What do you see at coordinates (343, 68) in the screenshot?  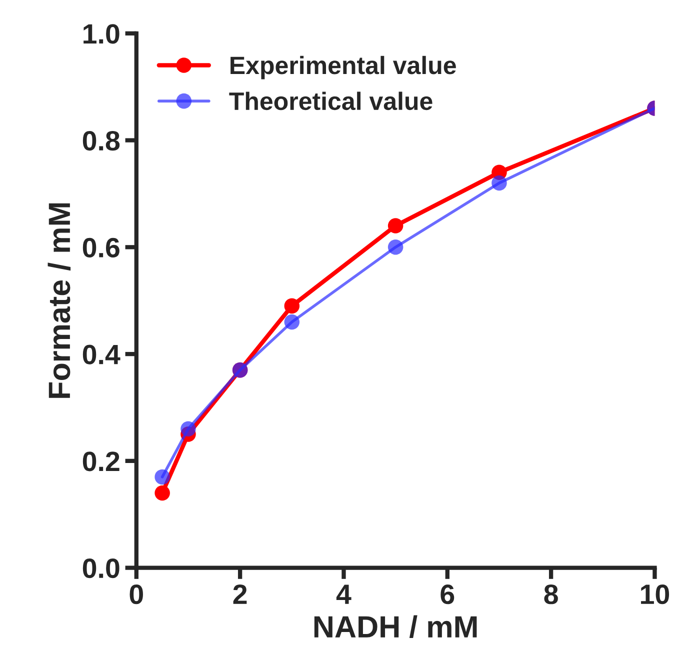 I see `legend-label: Experimental value` at bounding box center [343, 68].